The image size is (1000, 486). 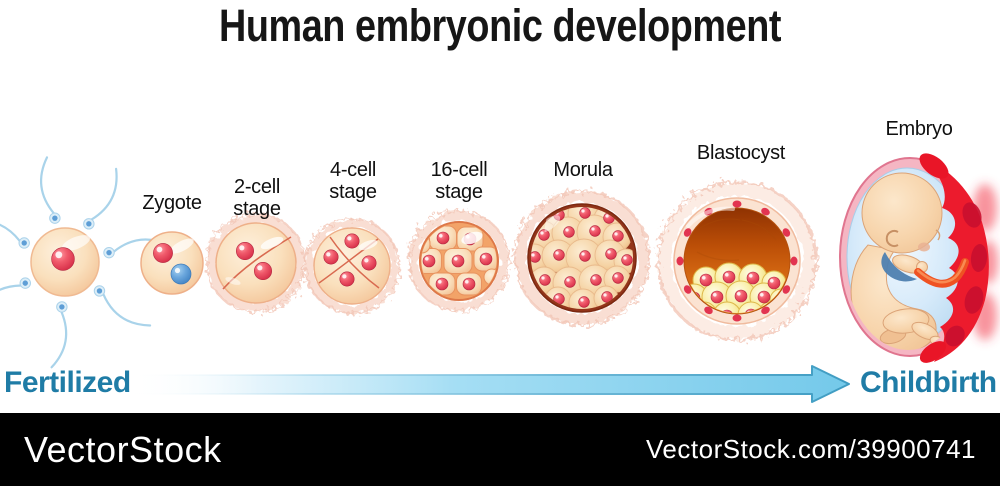 I want to click on vectorstock-credit: VectorStock.com/39900741, so click(x=811, y=449).